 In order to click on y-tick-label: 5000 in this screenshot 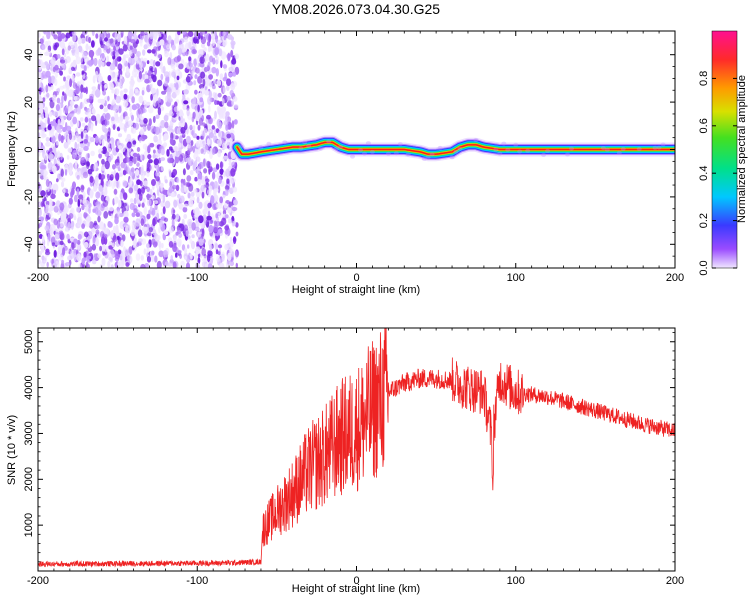, I will do `click(29, 342)`.